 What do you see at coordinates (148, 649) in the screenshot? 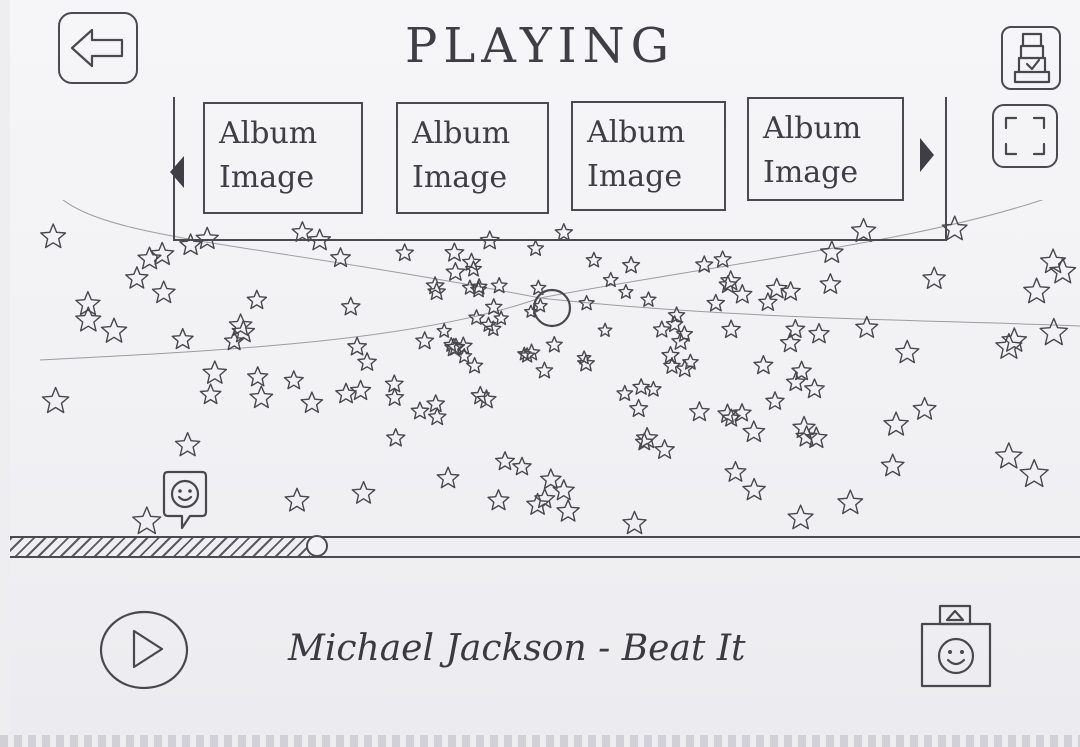
I see `play-icon` at bounding box center [148, 649].